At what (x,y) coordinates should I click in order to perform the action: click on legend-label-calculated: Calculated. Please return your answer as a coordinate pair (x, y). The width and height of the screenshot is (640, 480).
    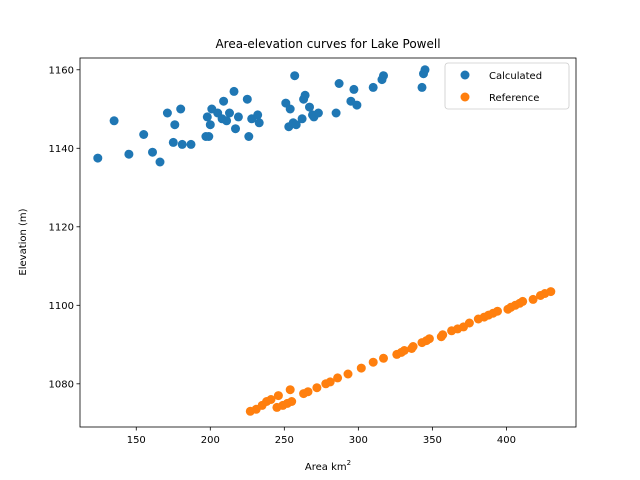
    Looking at the image, I should click on (515, 76).